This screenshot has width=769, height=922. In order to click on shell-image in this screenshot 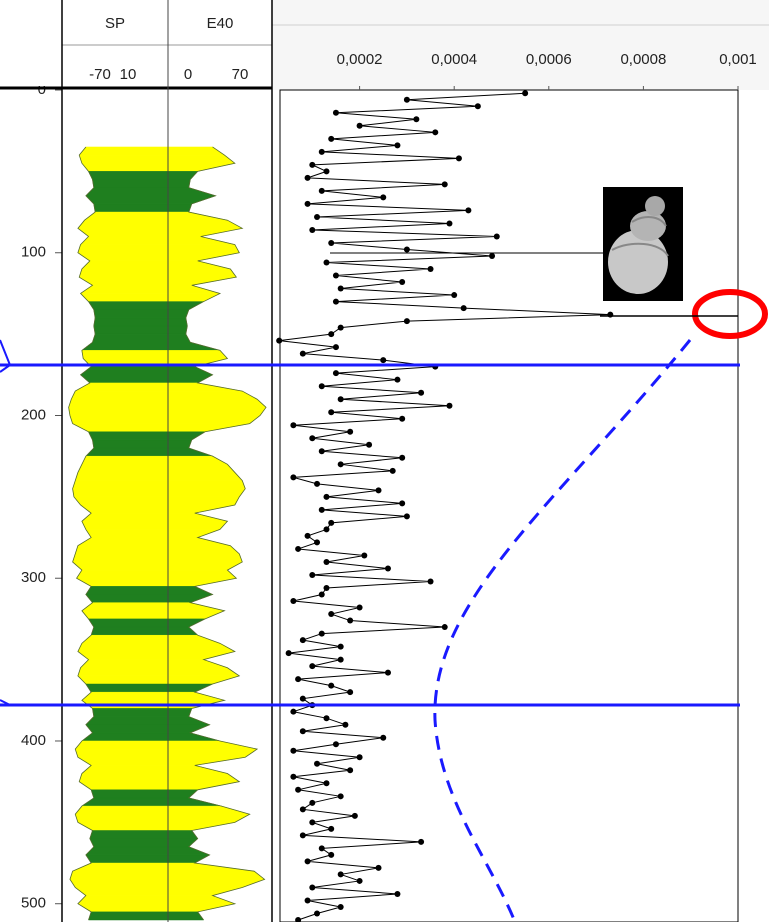, I will do `click(643, 244)`.